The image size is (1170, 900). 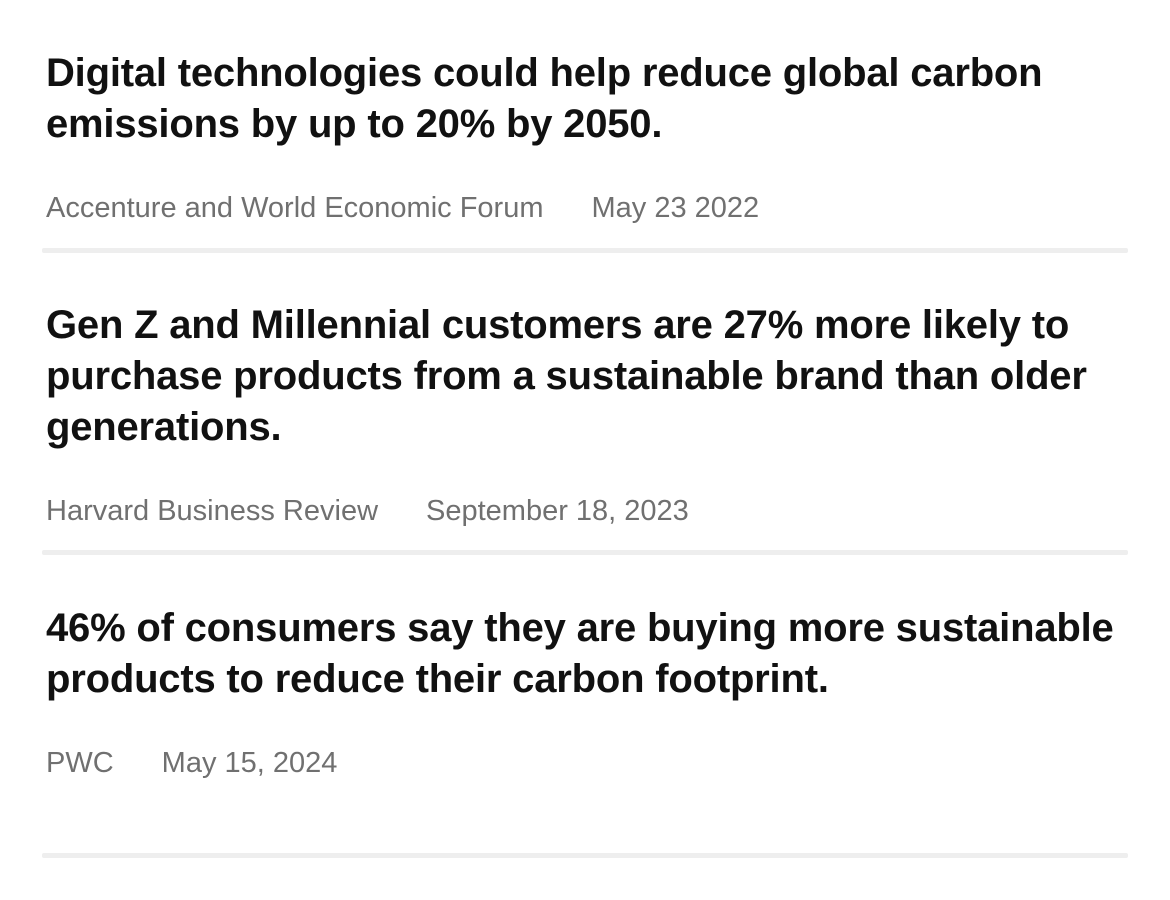 What do you see at coordinates (80, 763) in the screenshot?
I see `stat-source: PWC` at bounding box center [80, 763].